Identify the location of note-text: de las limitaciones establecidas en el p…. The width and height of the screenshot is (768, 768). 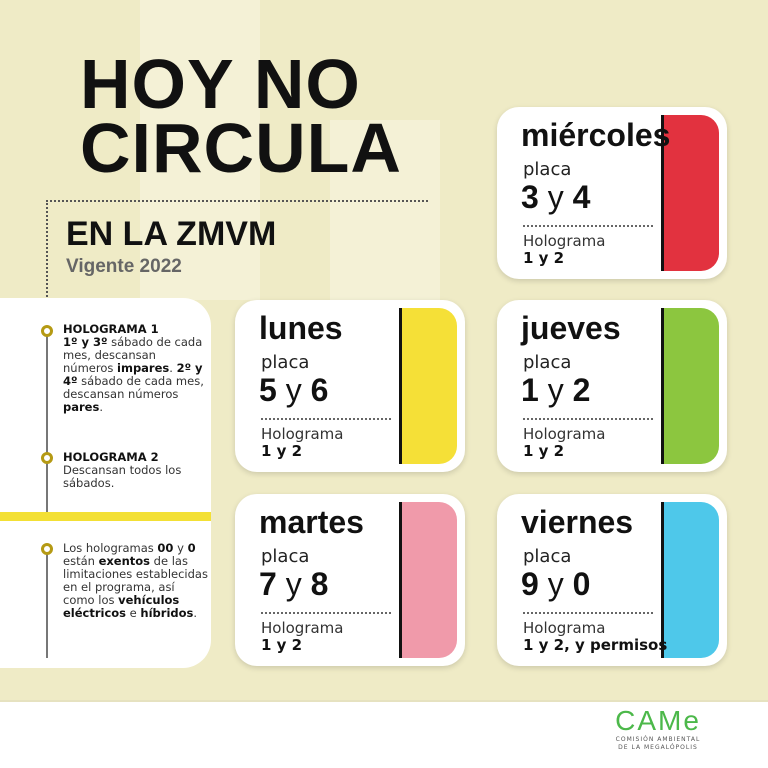
(135, 580).